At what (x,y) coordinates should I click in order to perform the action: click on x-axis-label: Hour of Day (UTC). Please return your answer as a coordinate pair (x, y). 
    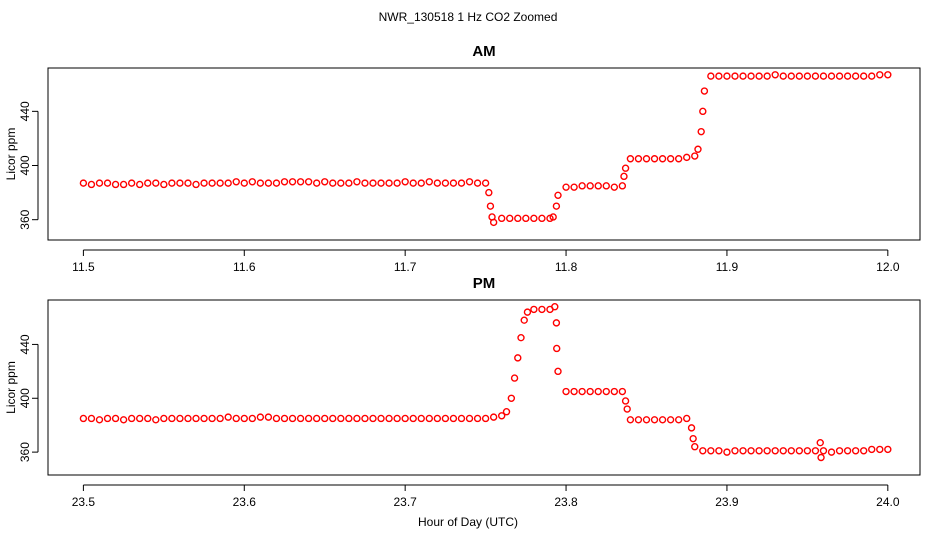
    Looking at the image, I should click on (468, 522).